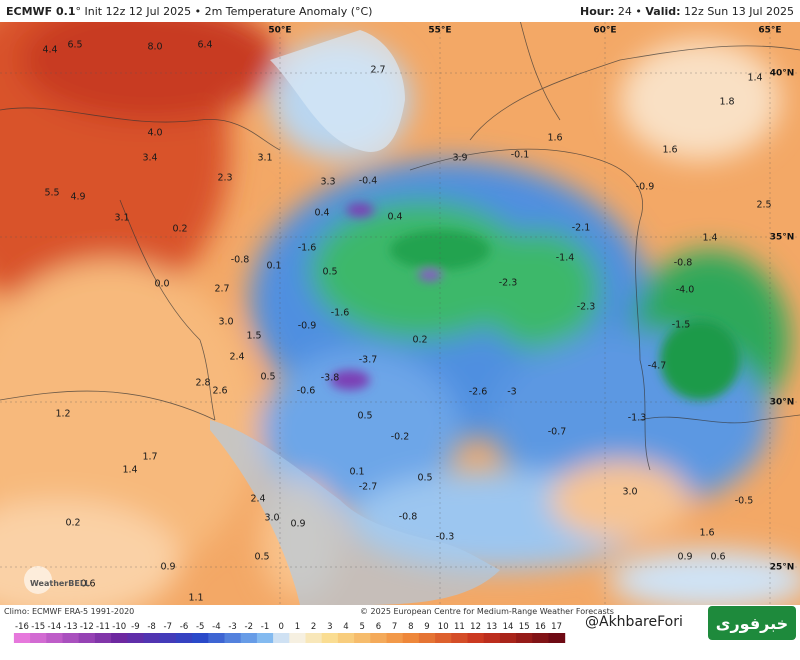 The height and width of the screenshot is (660, 800). I want to click on value-label: -3, so click(511, 392).